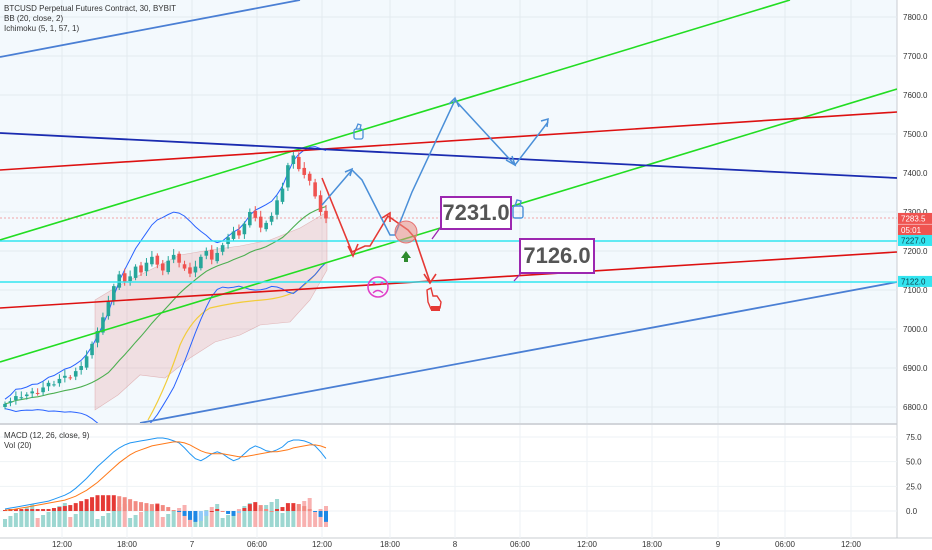  I want to click on macd-tick-label: 50.0, so click(914, 462).